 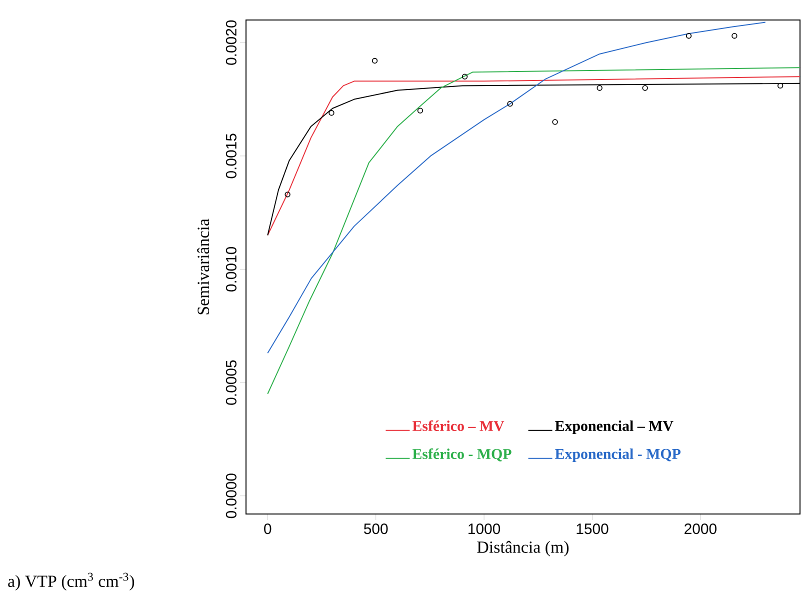 What do you see at coordinates (700, 529) in the screenshot?
I see `x-tick-label: 2000` at bounding box center [700, 529].